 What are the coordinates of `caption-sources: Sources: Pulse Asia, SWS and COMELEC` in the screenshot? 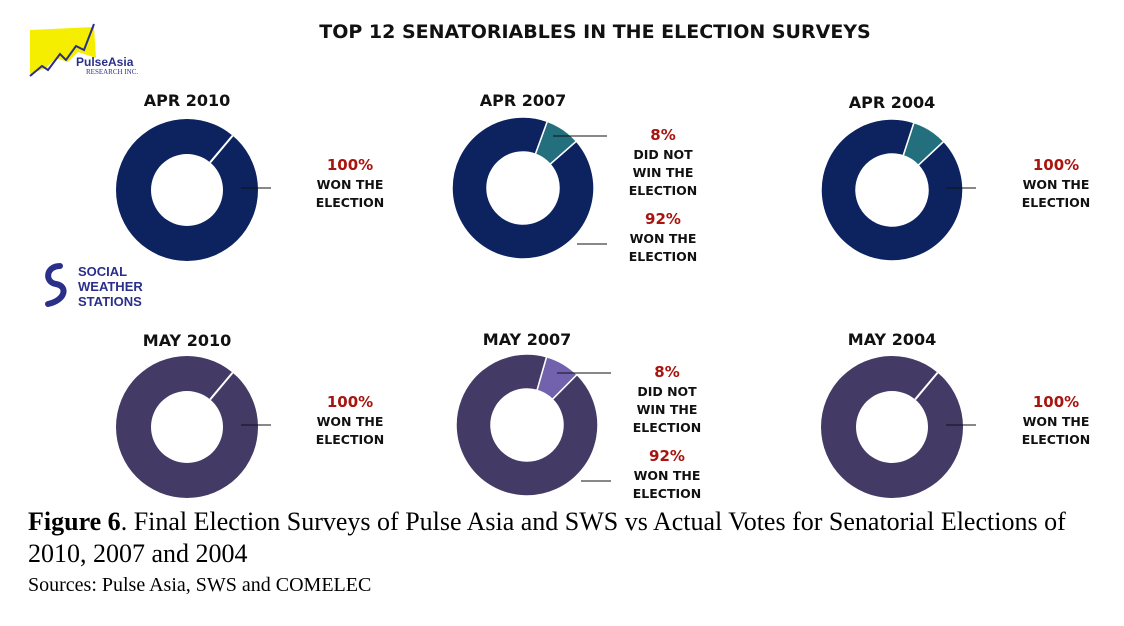 It's located at (200, 585).